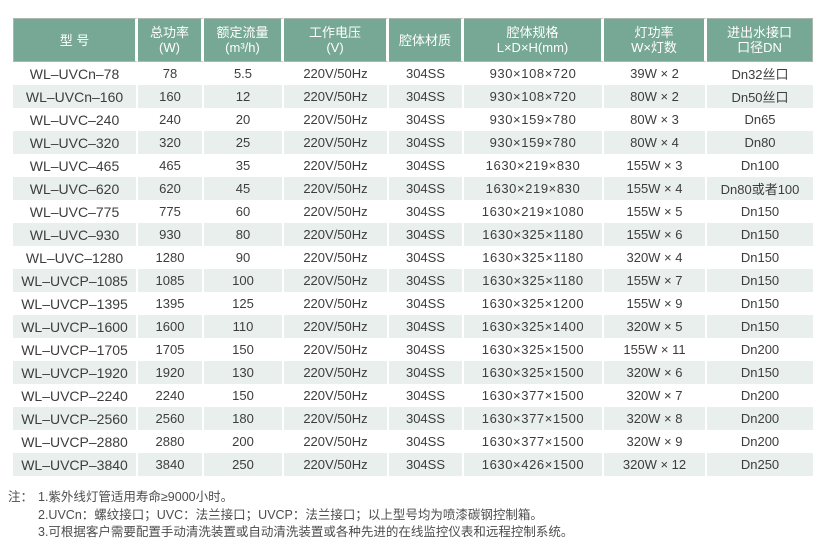 This screenshot has height=548, width=826. Describe the element at coordinates (244, 372) in the screenshot. I see `cell-rated-flow: 130` at that location.